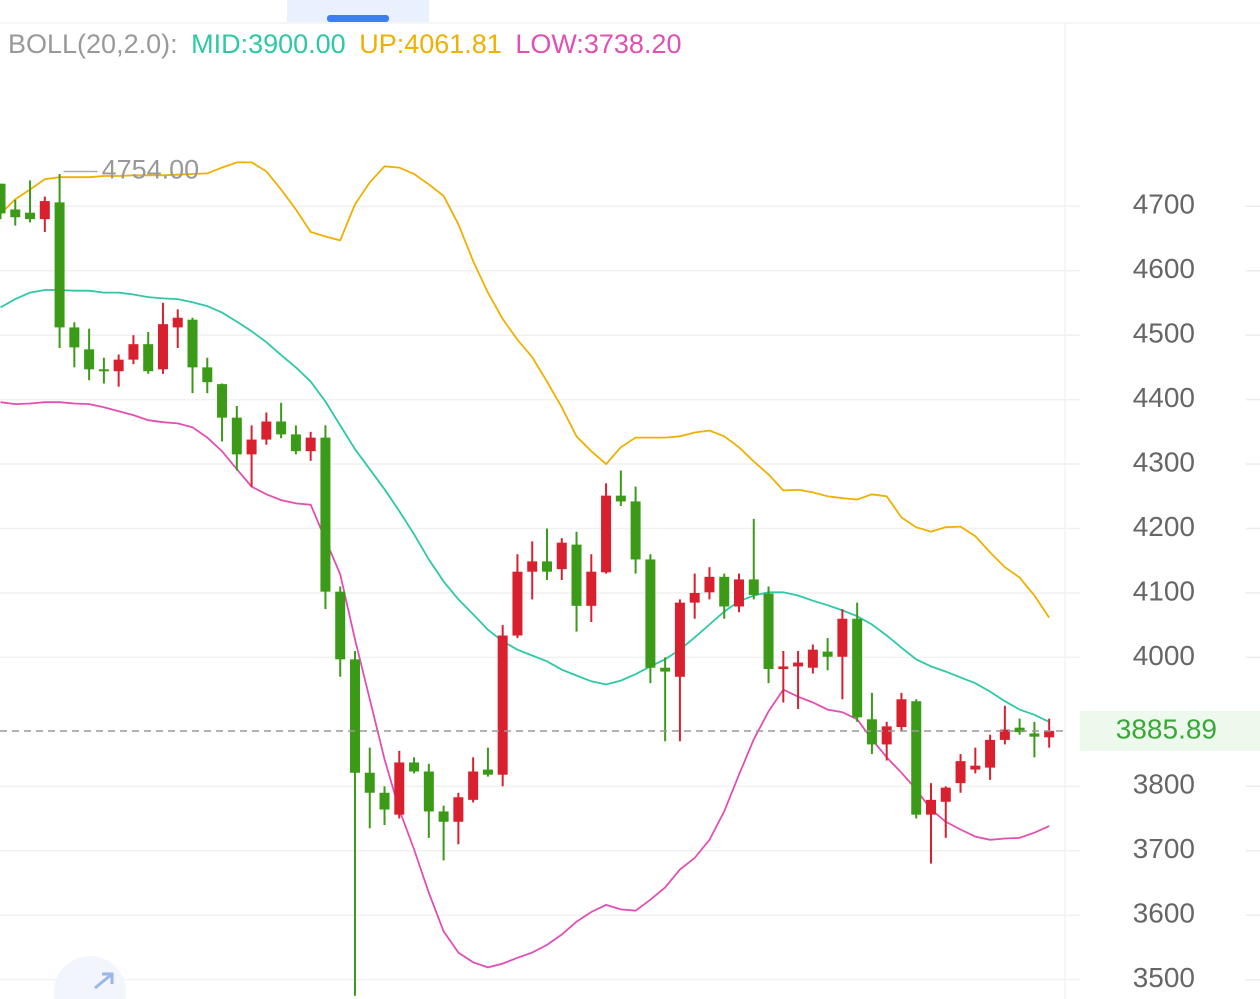  I want to click on y-tick-label: 3500, so click(1164, 977).